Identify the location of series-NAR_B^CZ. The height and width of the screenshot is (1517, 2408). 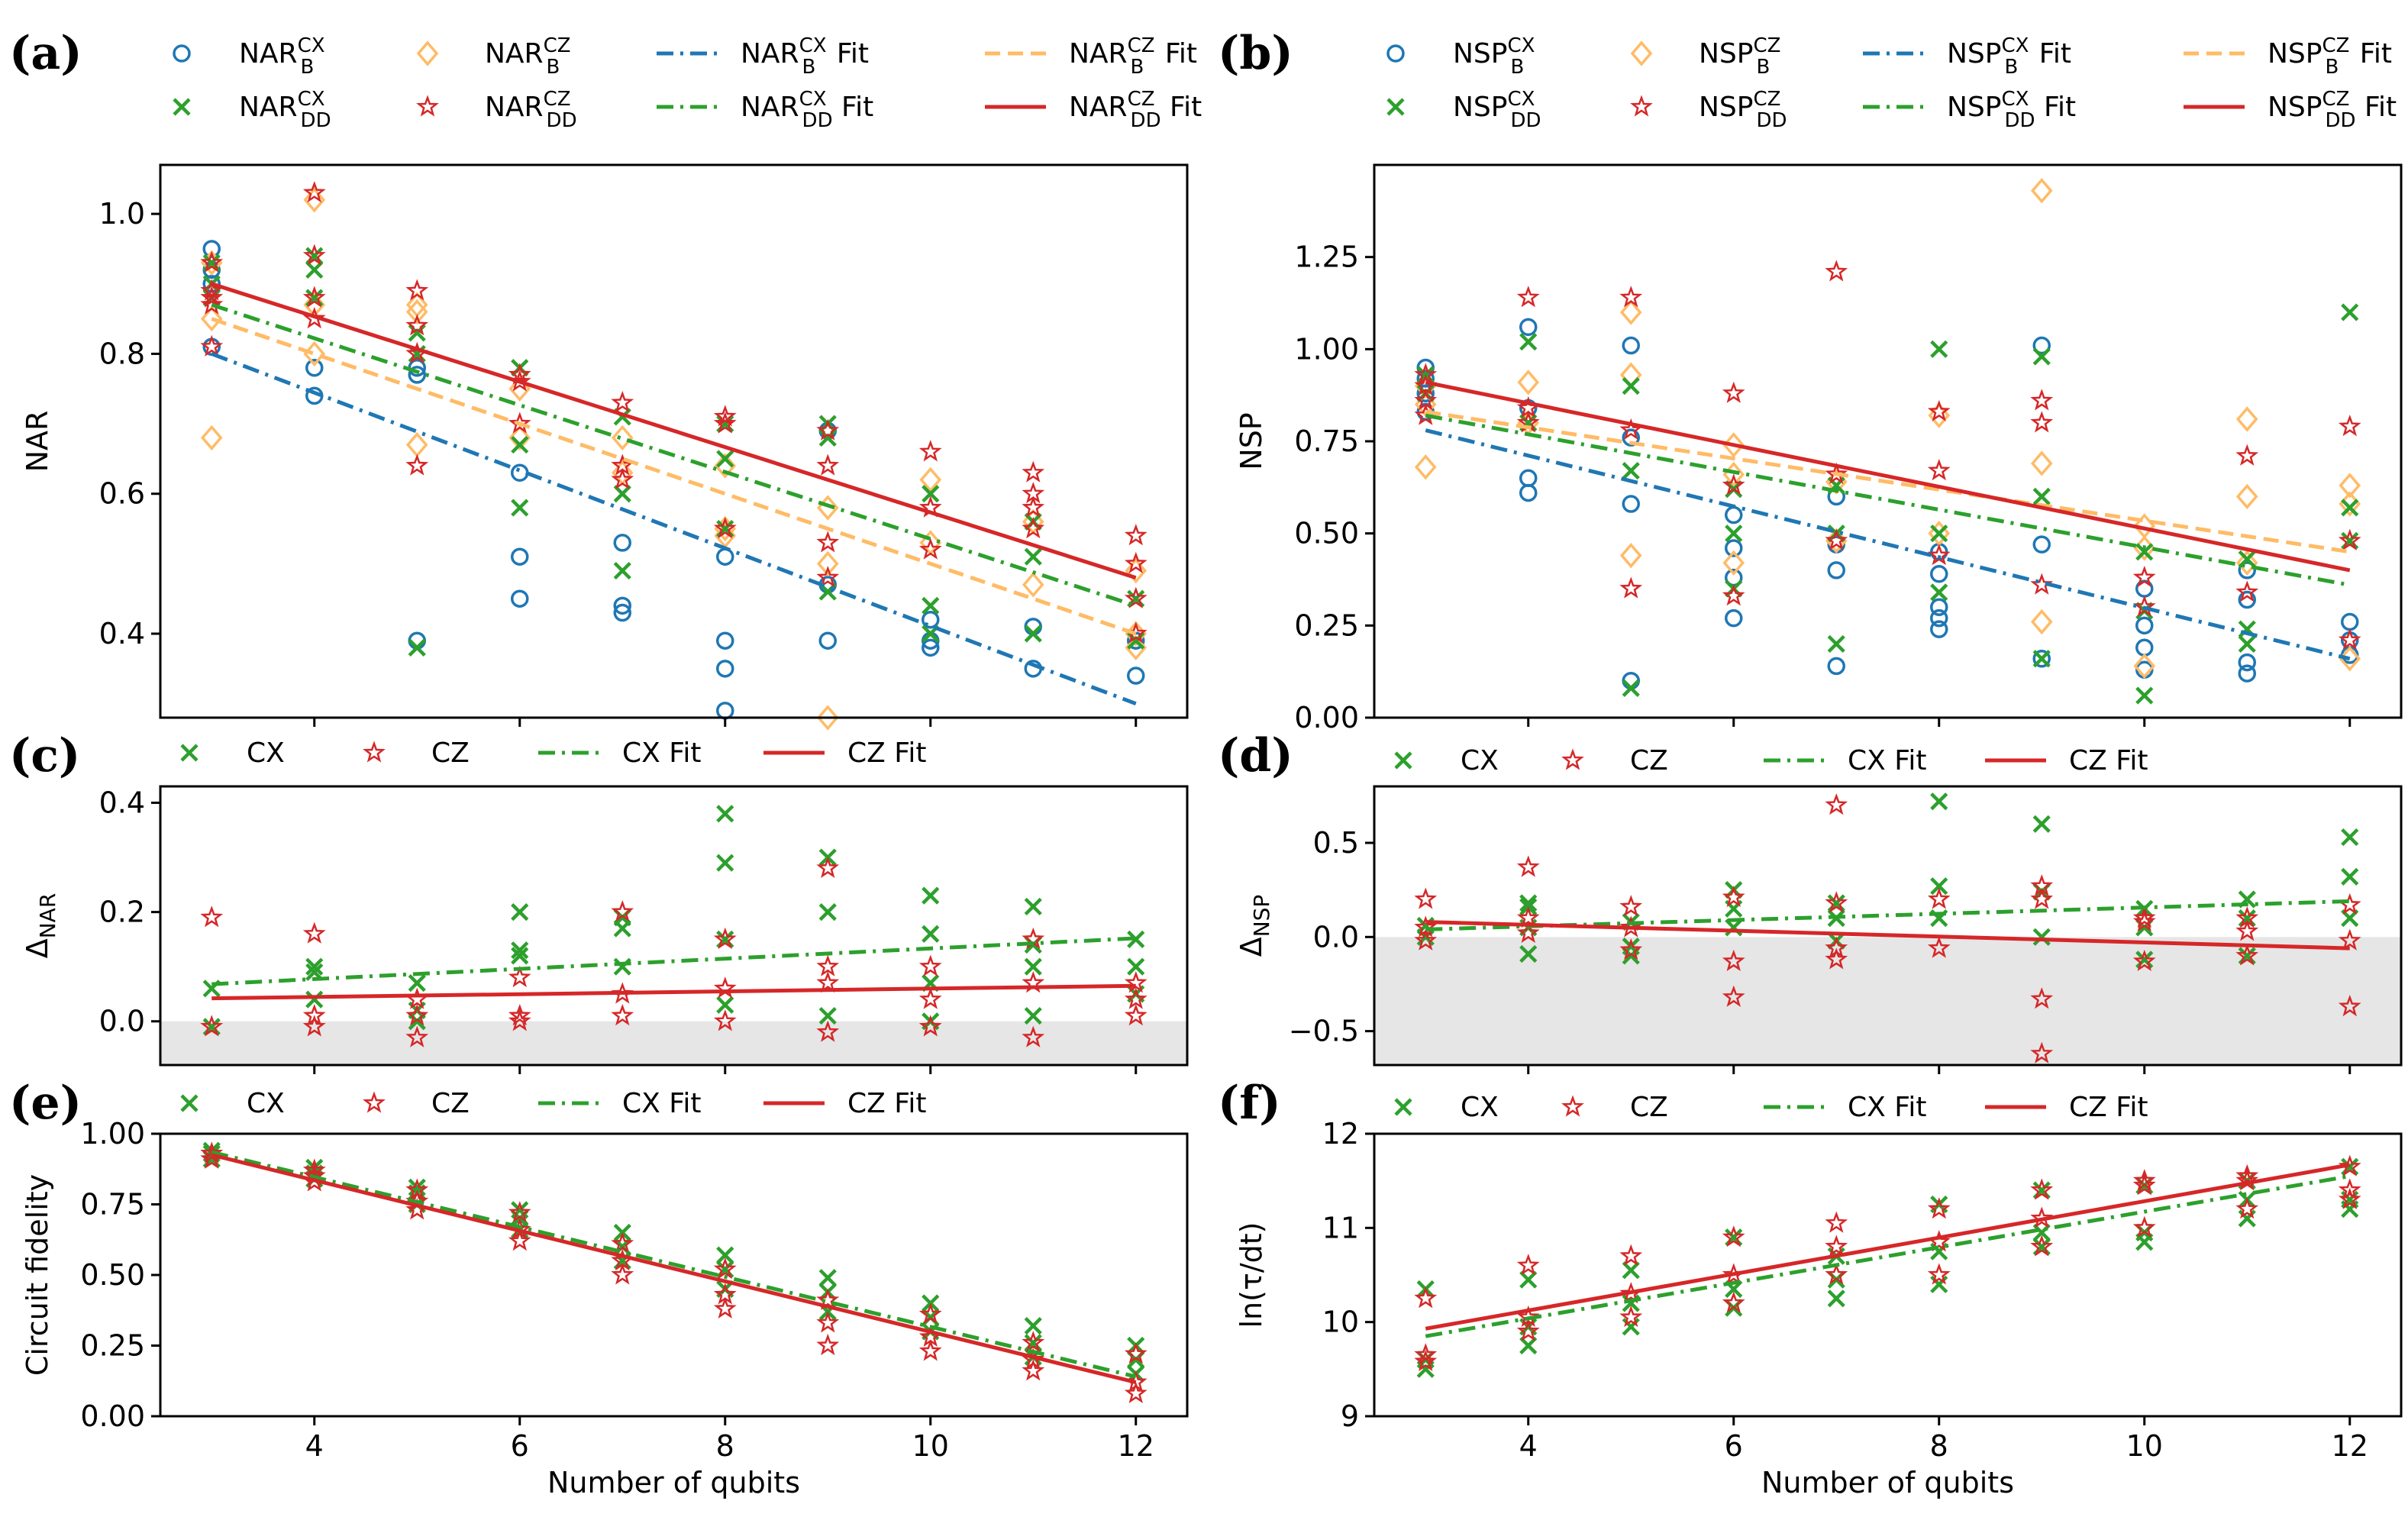
(674, 459).